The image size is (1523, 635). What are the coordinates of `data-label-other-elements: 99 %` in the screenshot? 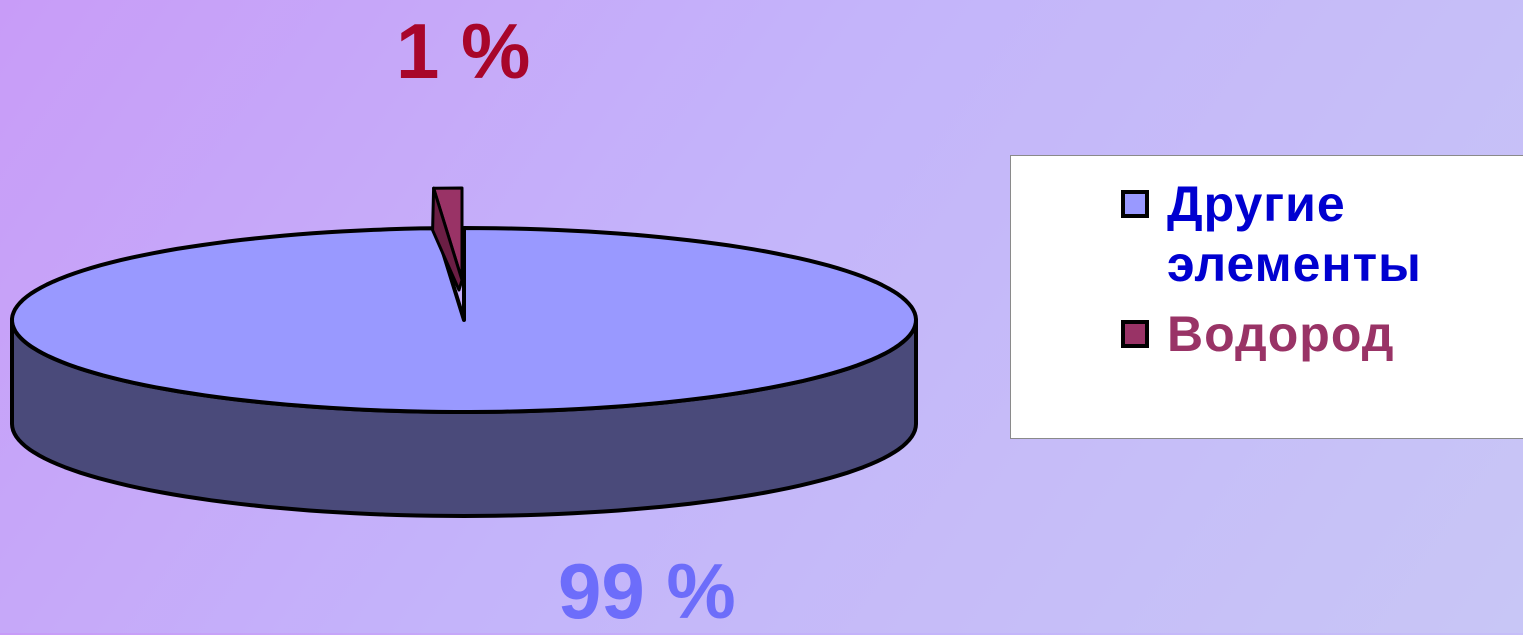 It's located at (647, 591).